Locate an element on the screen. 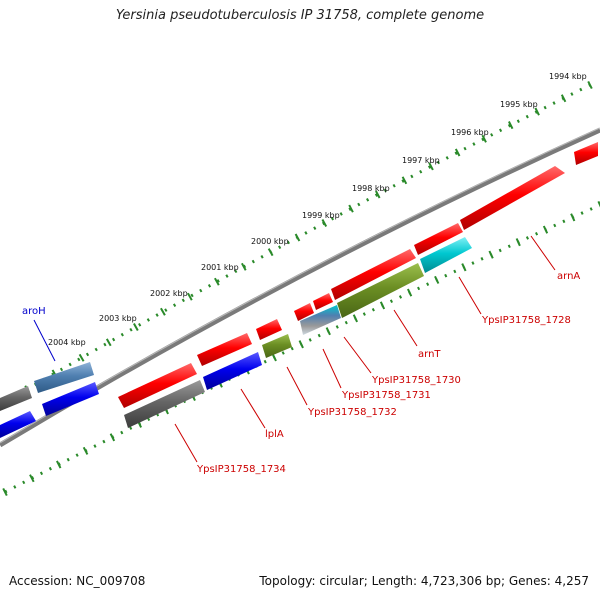 The height and width of the screenshot is (600, 600). gene-feature-arnT is located at coordinates (380, 290).